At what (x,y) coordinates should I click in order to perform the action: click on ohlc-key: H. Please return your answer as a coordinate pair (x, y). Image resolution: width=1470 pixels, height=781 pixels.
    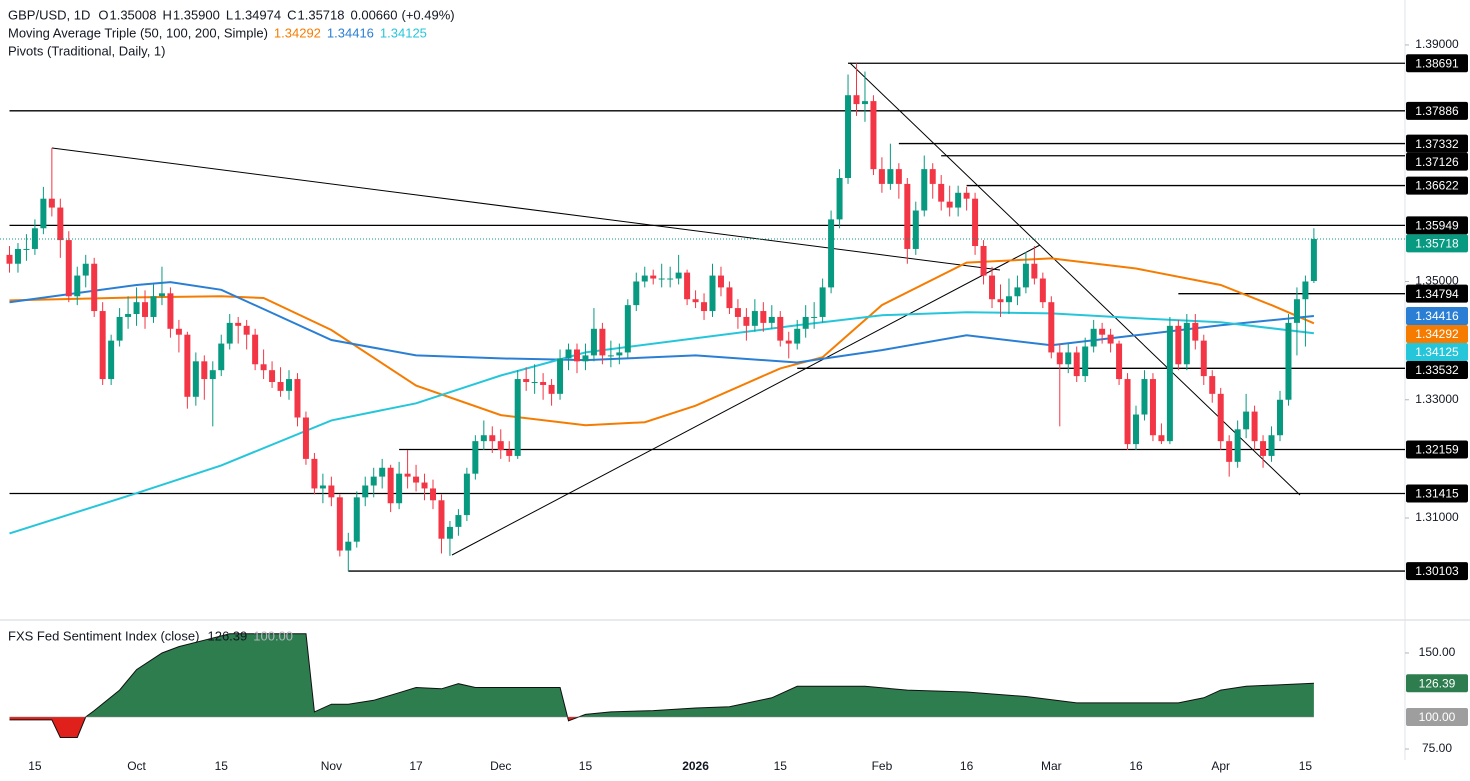
    Looking at the image, I should click on (166, 14).